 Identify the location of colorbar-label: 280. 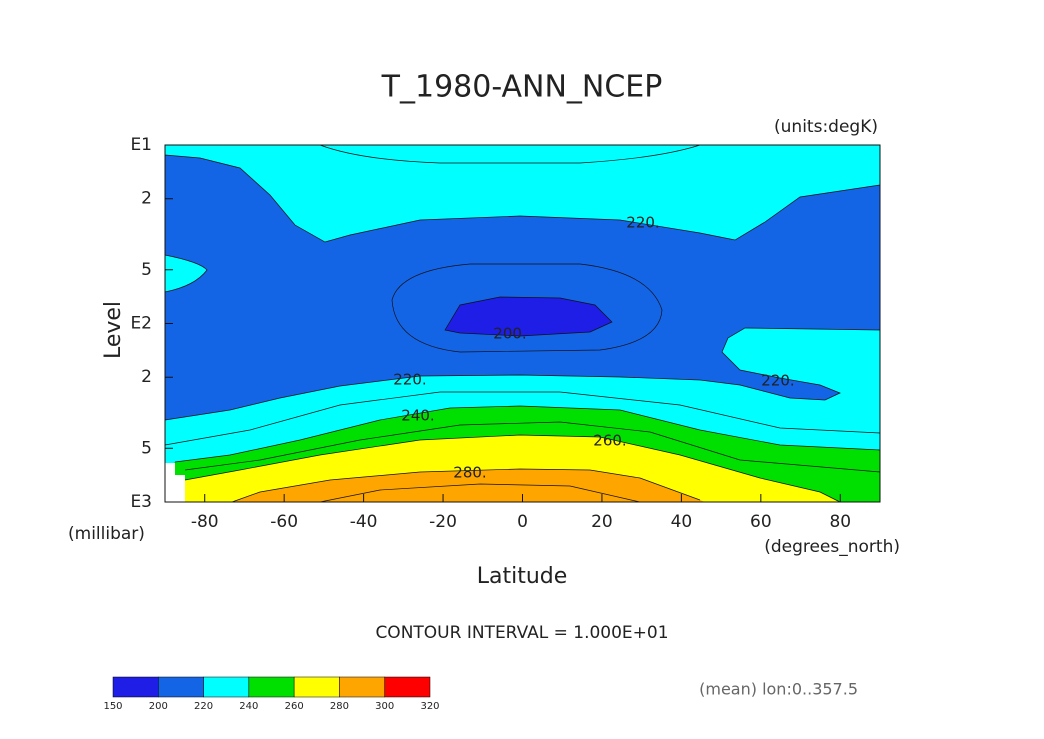
(339, 706).